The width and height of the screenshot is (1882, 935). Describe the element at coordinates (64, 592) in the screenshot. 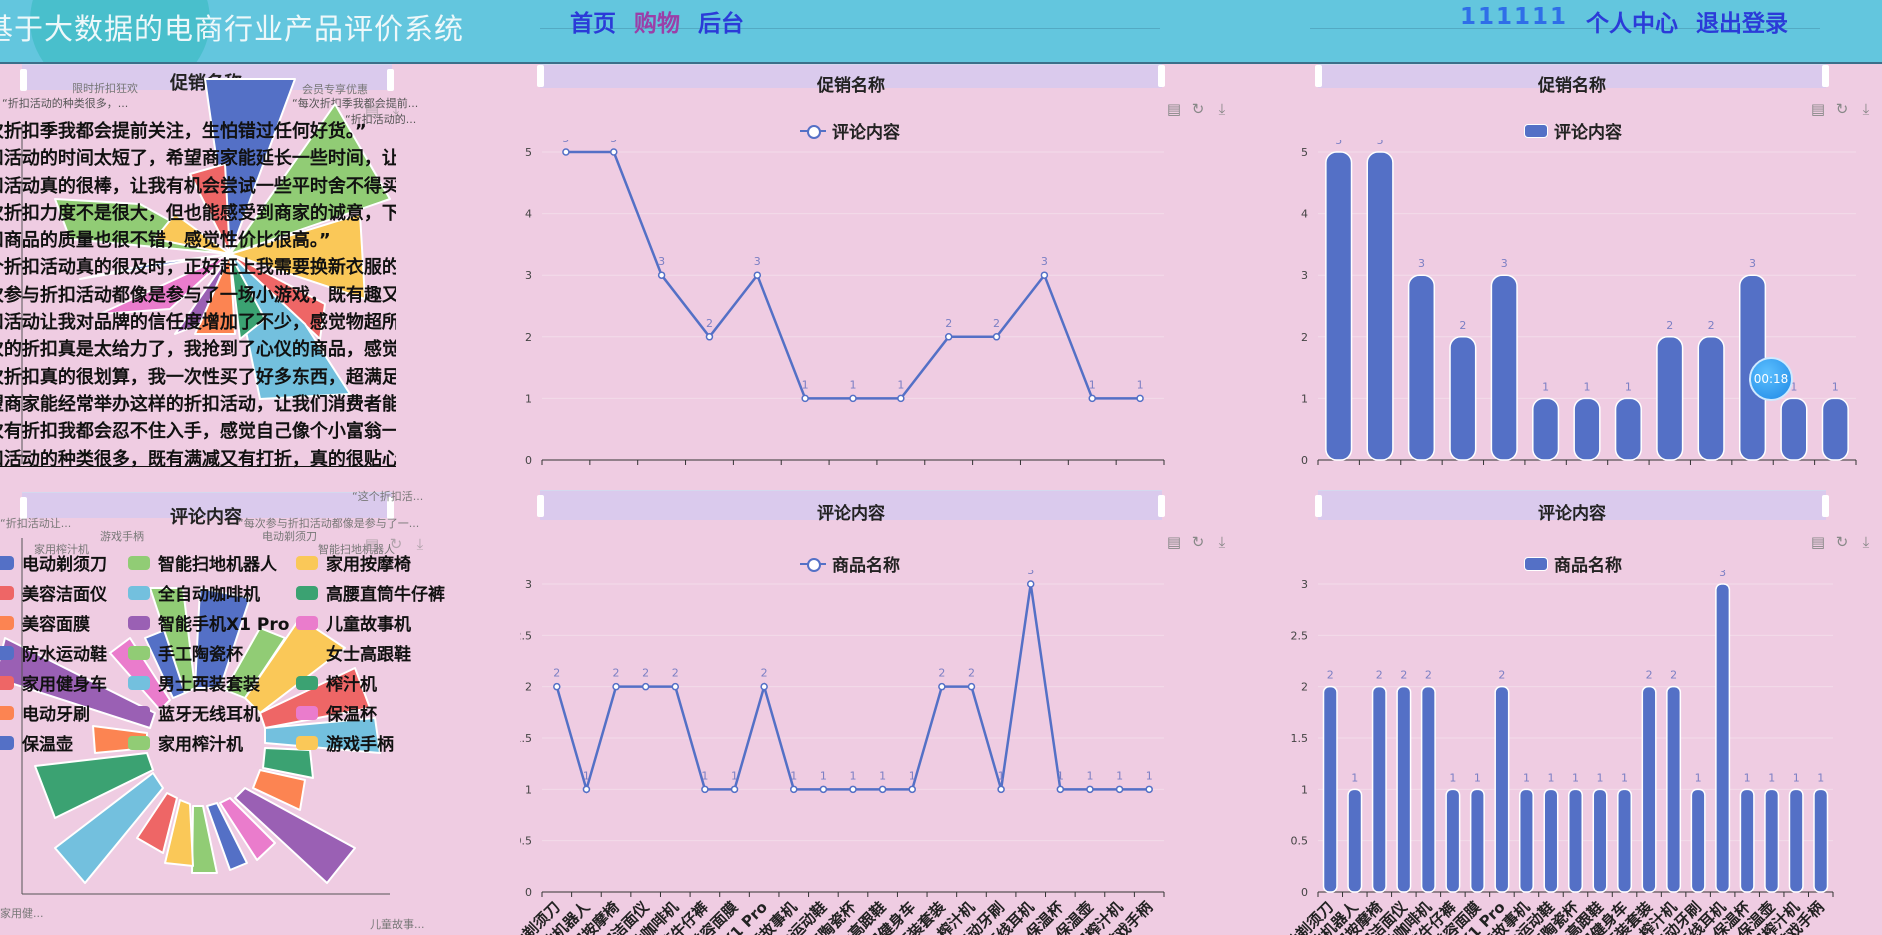

I see `legend-item: 美容洁面仪` at that location.